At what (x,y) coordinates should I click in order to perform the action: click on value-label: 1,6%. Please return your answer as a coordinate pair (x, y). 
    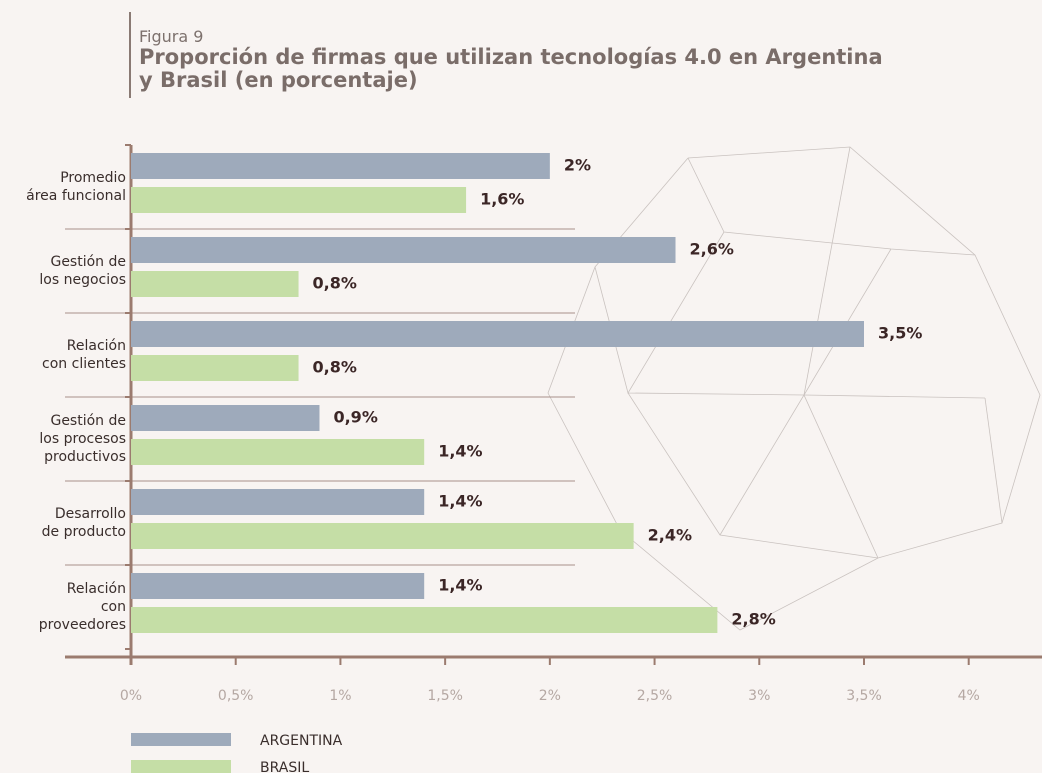
    Looking at the image, I should click on (502, 199).